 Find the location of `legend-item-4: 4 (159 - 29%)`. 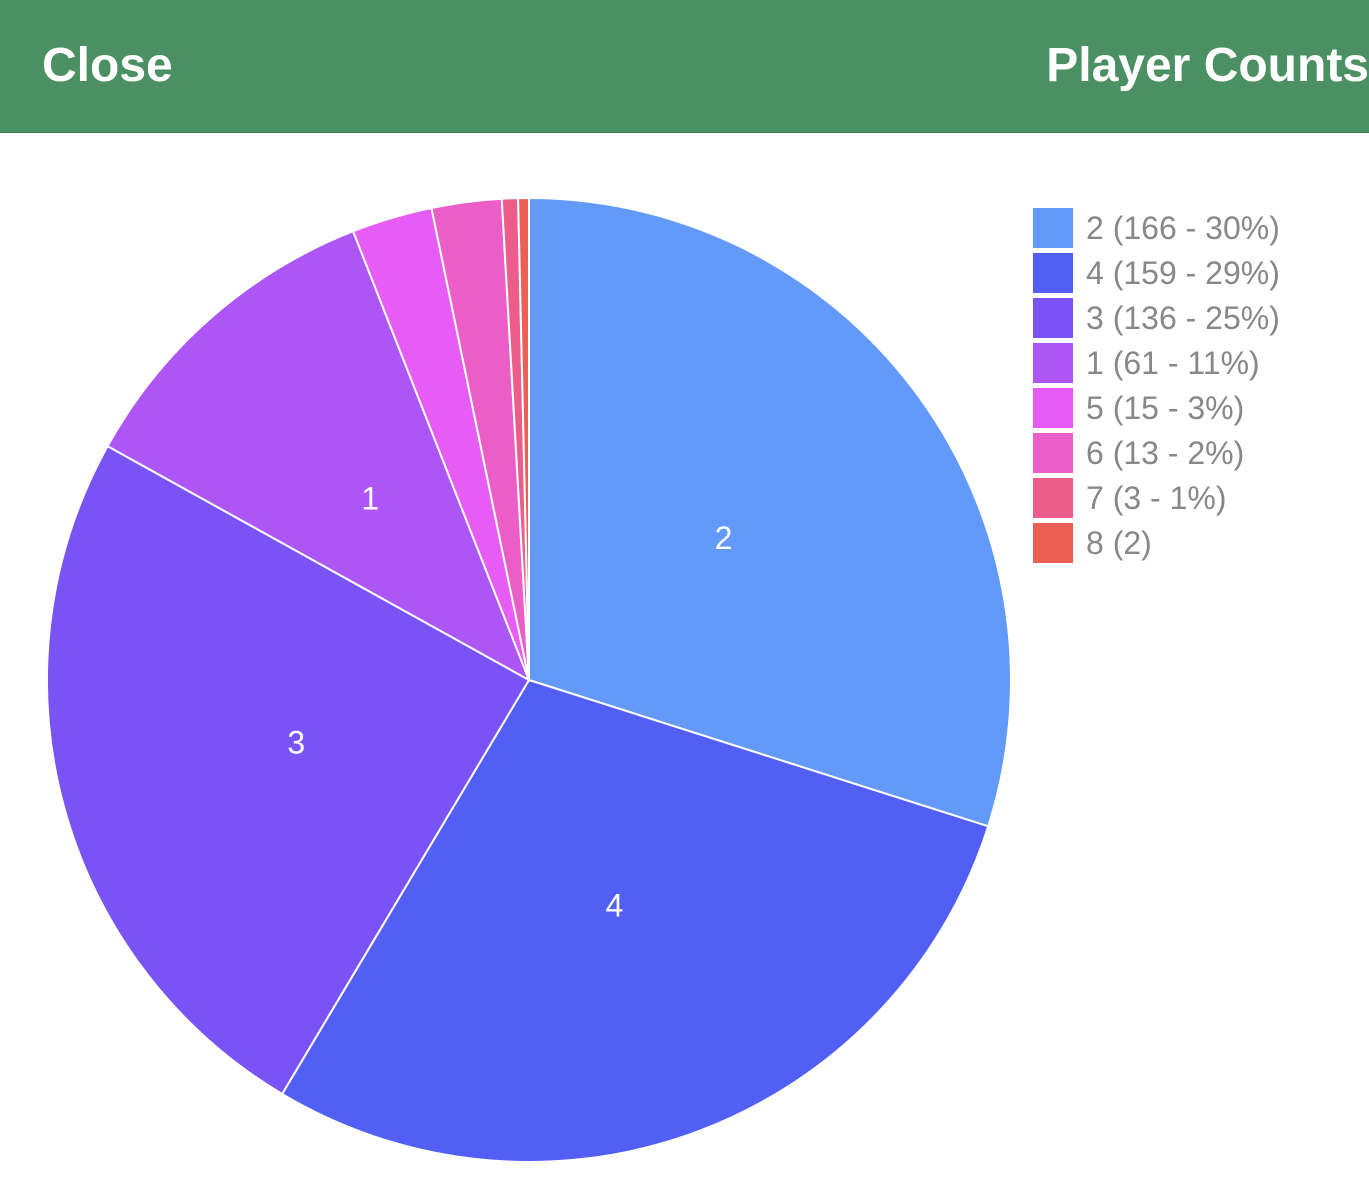

legend-item-4: 4 (159 - 29%) is located at coordinates (1156, 272).